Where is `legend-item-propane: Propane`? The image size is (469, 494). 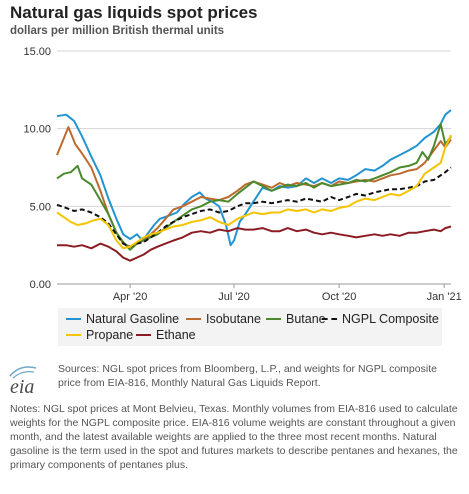
legend-item-propane: Propane is located at coordinates (99, 335).